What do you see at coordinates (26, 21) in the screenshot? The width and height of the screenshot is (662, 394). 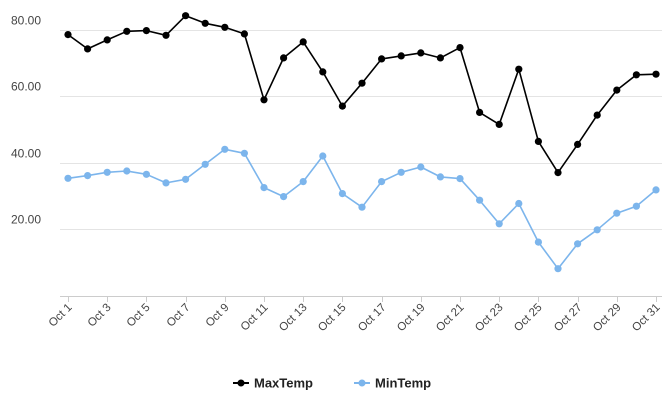 I see `y-tick-label: 80.00` at bounding box center [26, 21].